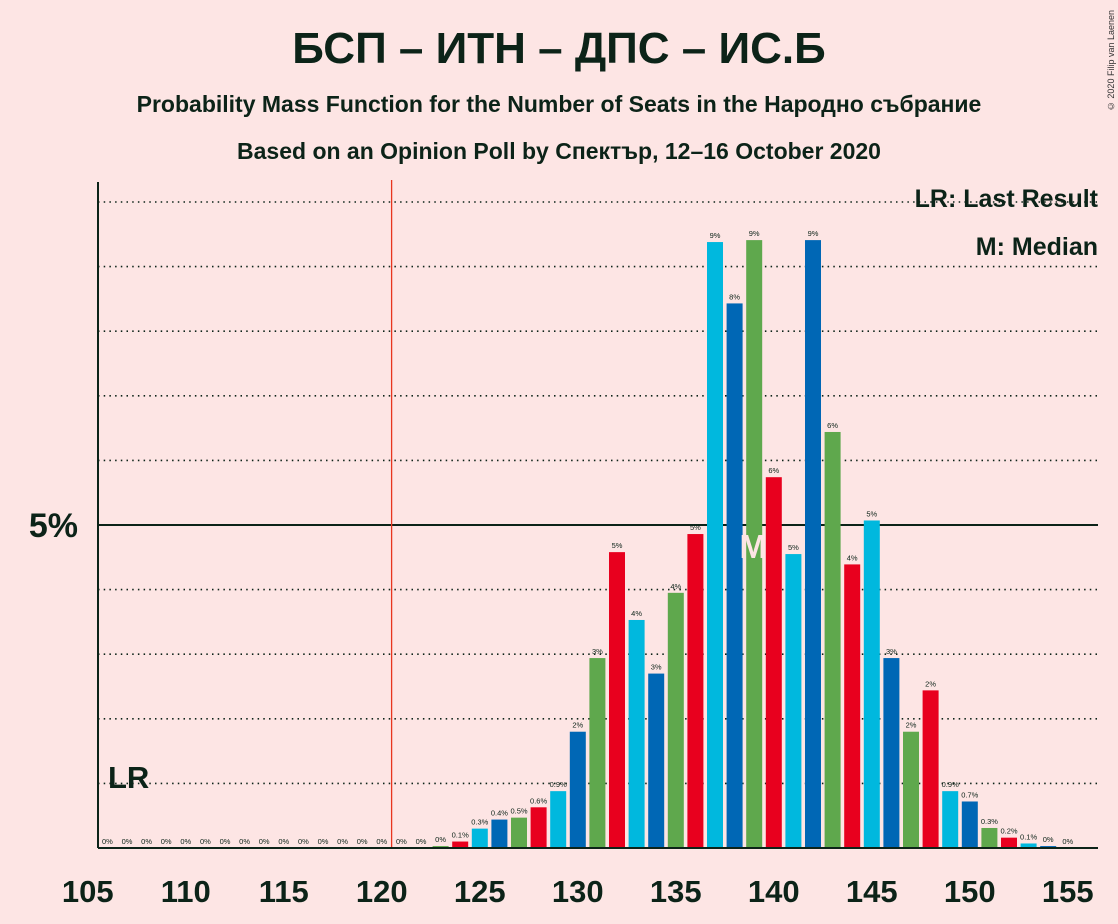 This screenshot has height=924, width=1118. I want to click on chart-title: БСП – ИТН – ДПС – ИС.Б, so click(559, 48).